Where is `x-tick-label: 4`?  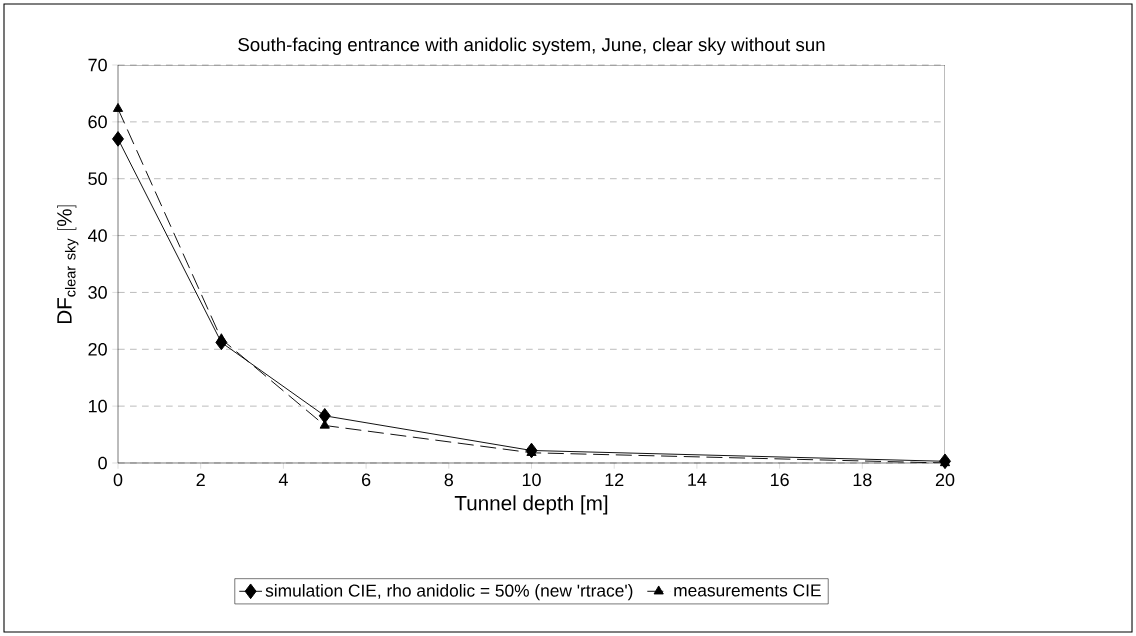 x-tick-label: 4 is located at coordinates (283, 479).